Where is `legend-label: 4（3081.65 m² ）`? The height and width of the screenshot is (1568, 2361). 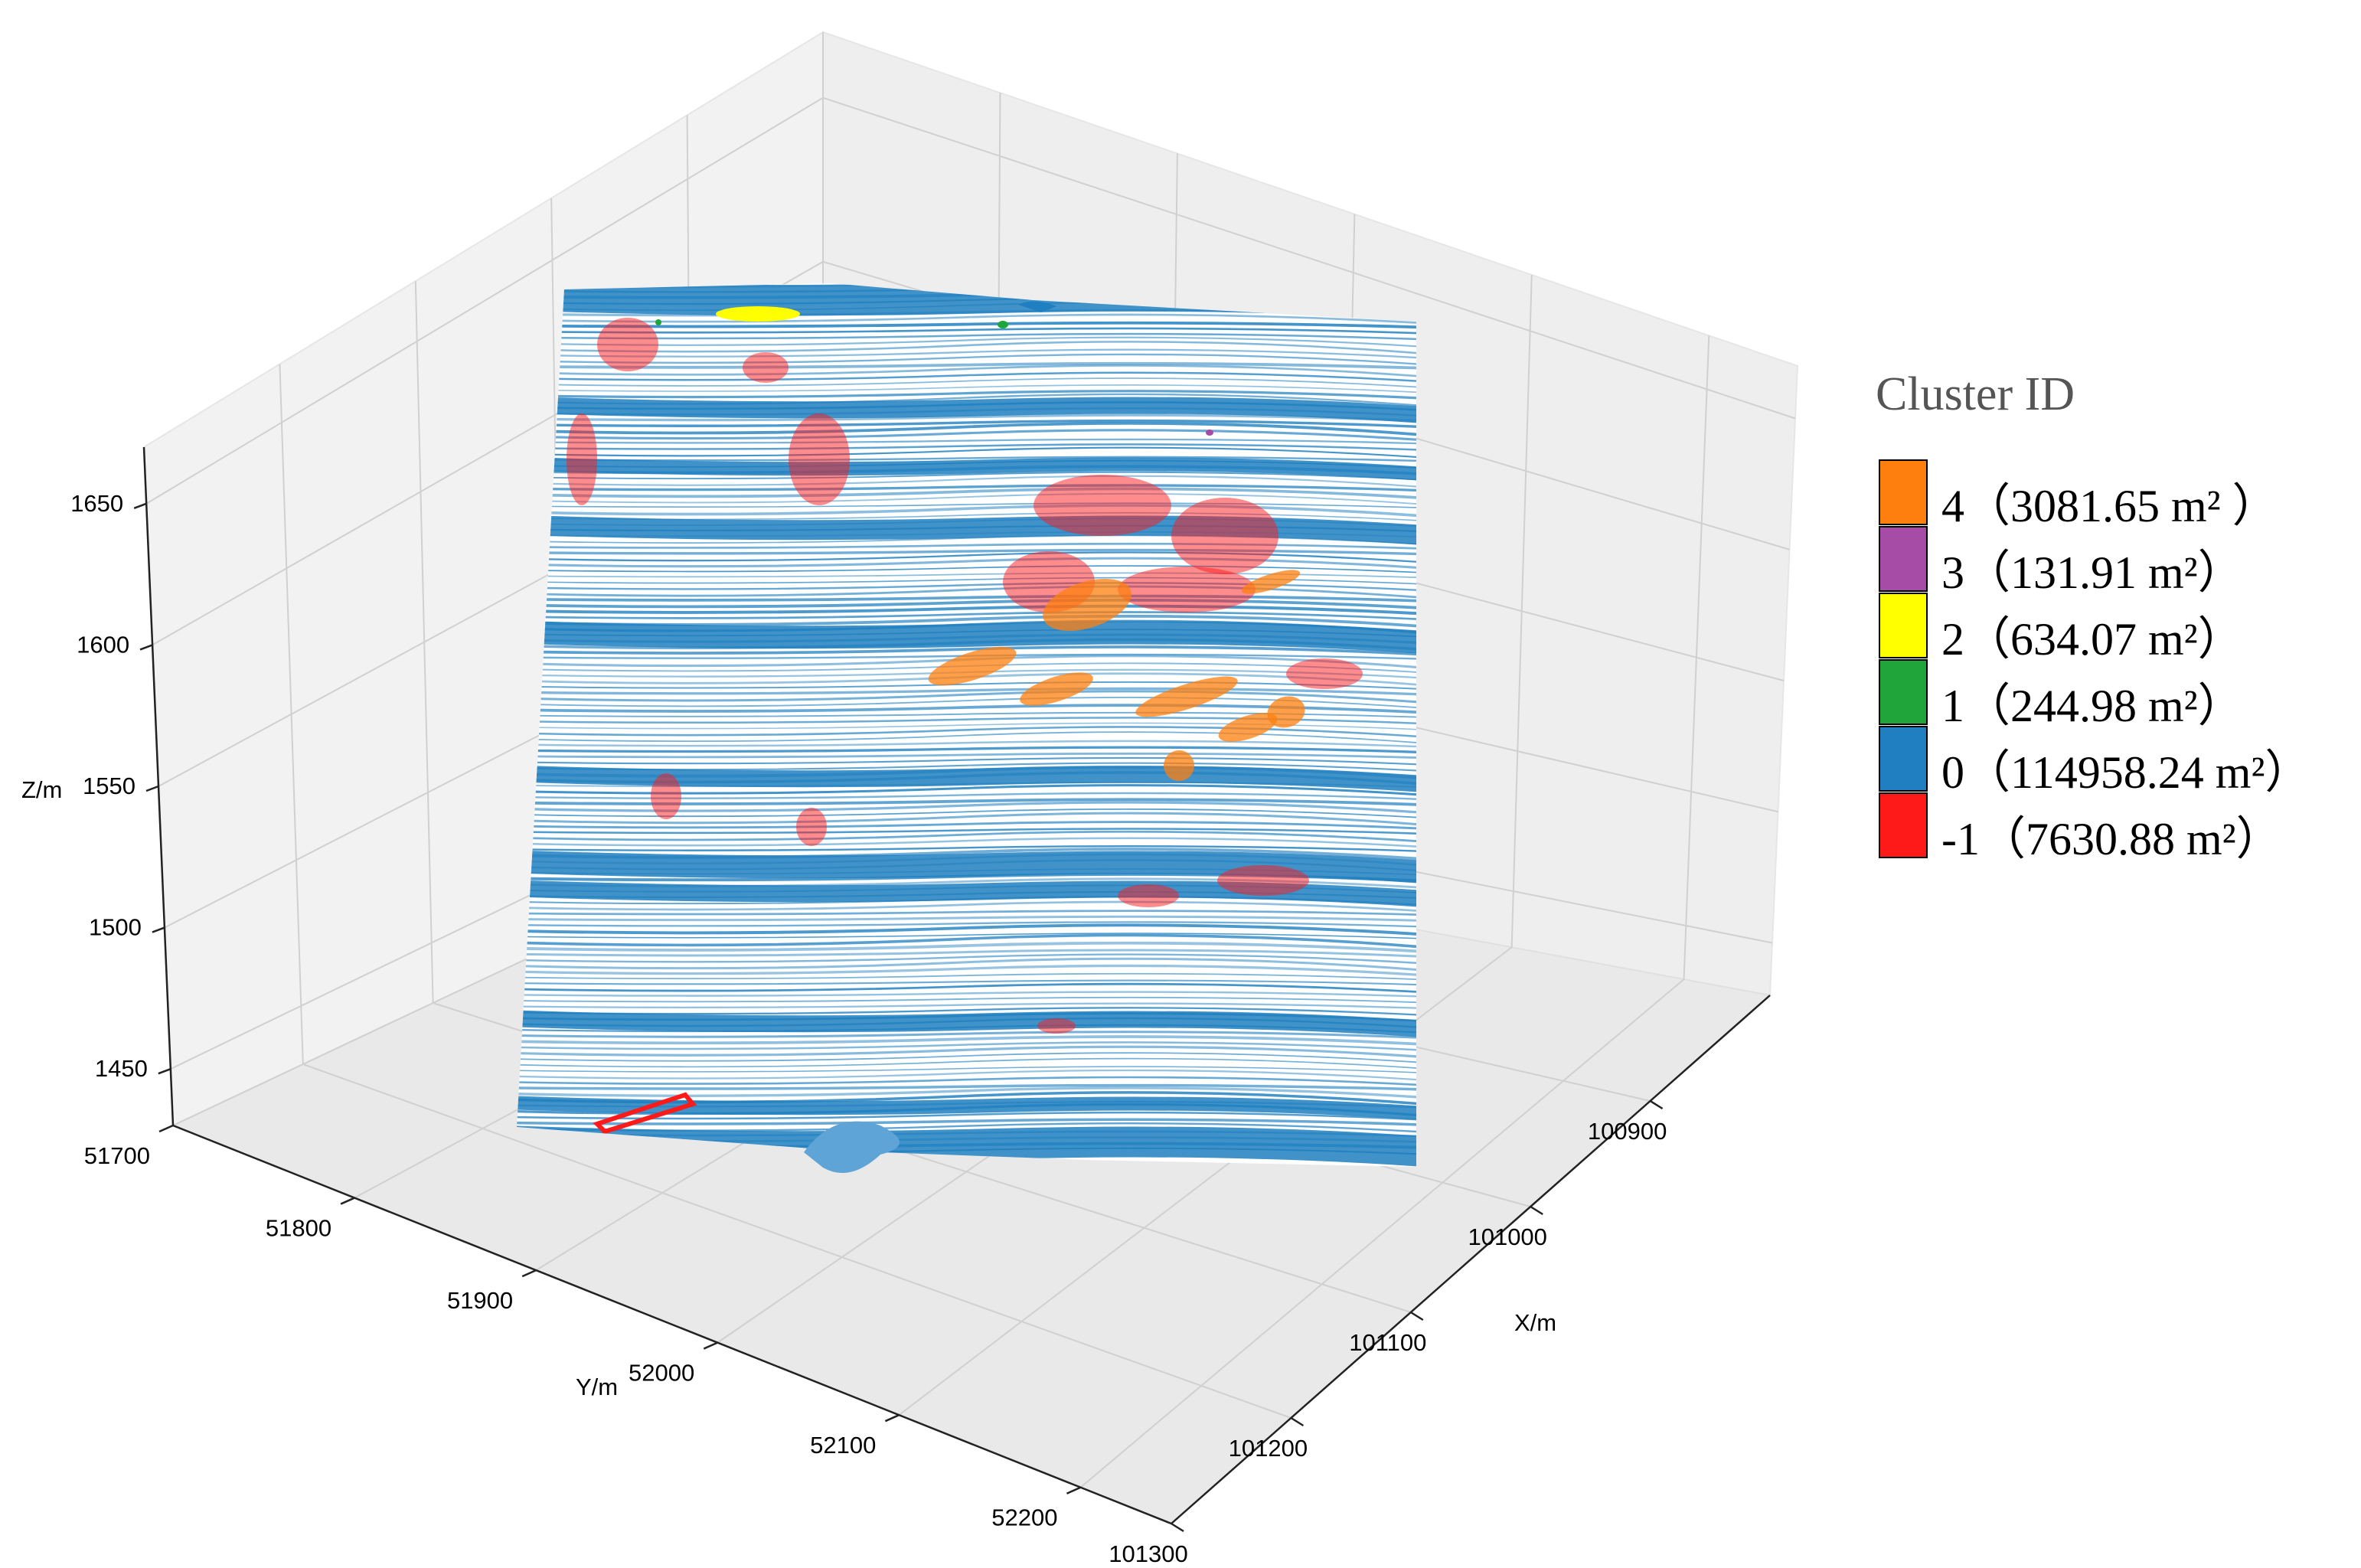 legend-label: 4（3081.65 m² ） is located at coordinates (2109, 506).